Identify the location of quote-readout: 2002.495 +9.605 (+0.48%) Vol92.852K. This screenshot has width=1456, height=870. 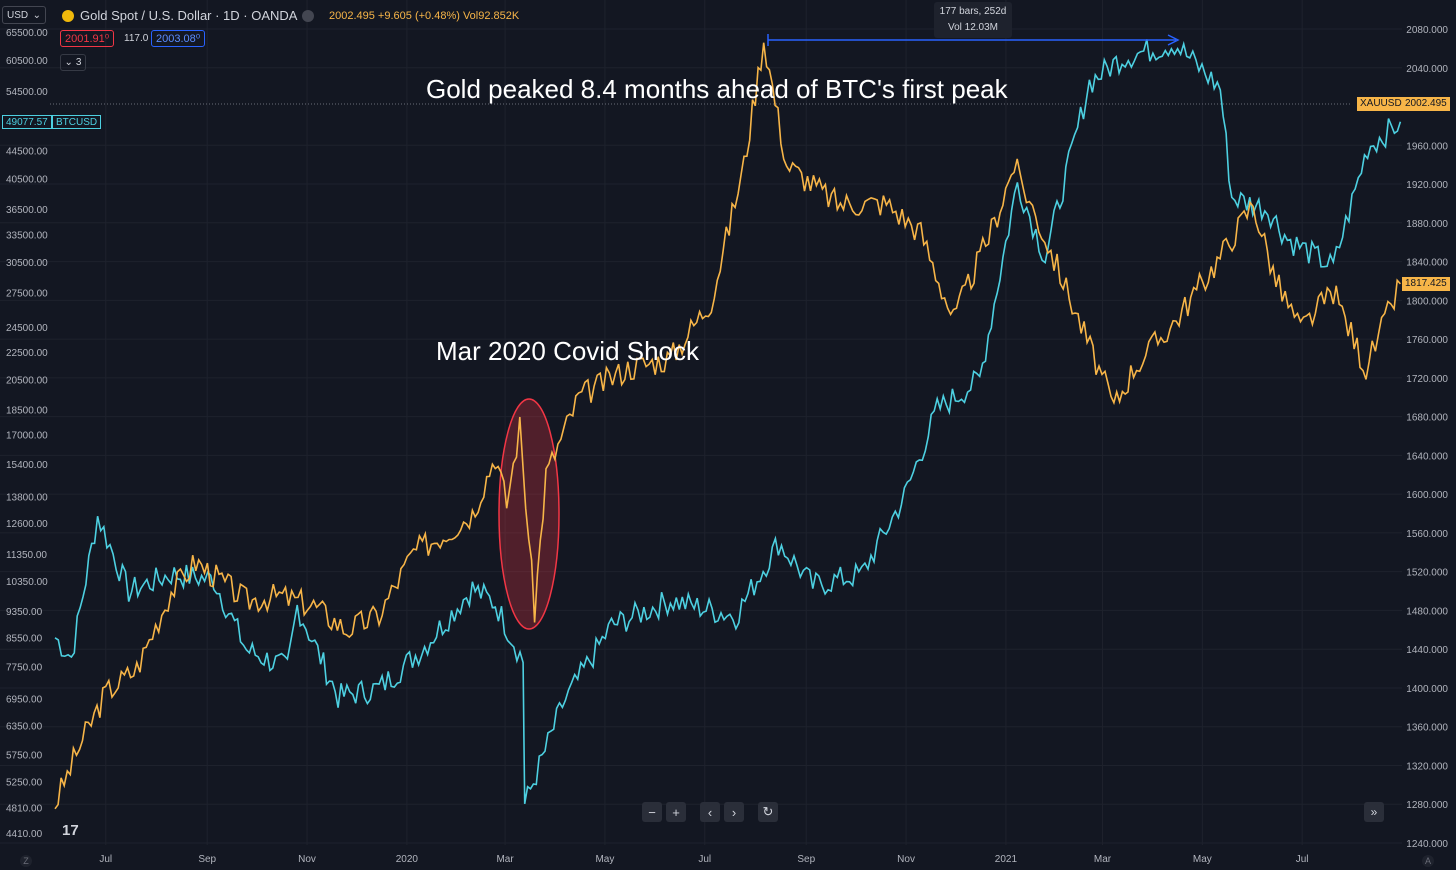
(424, 16).